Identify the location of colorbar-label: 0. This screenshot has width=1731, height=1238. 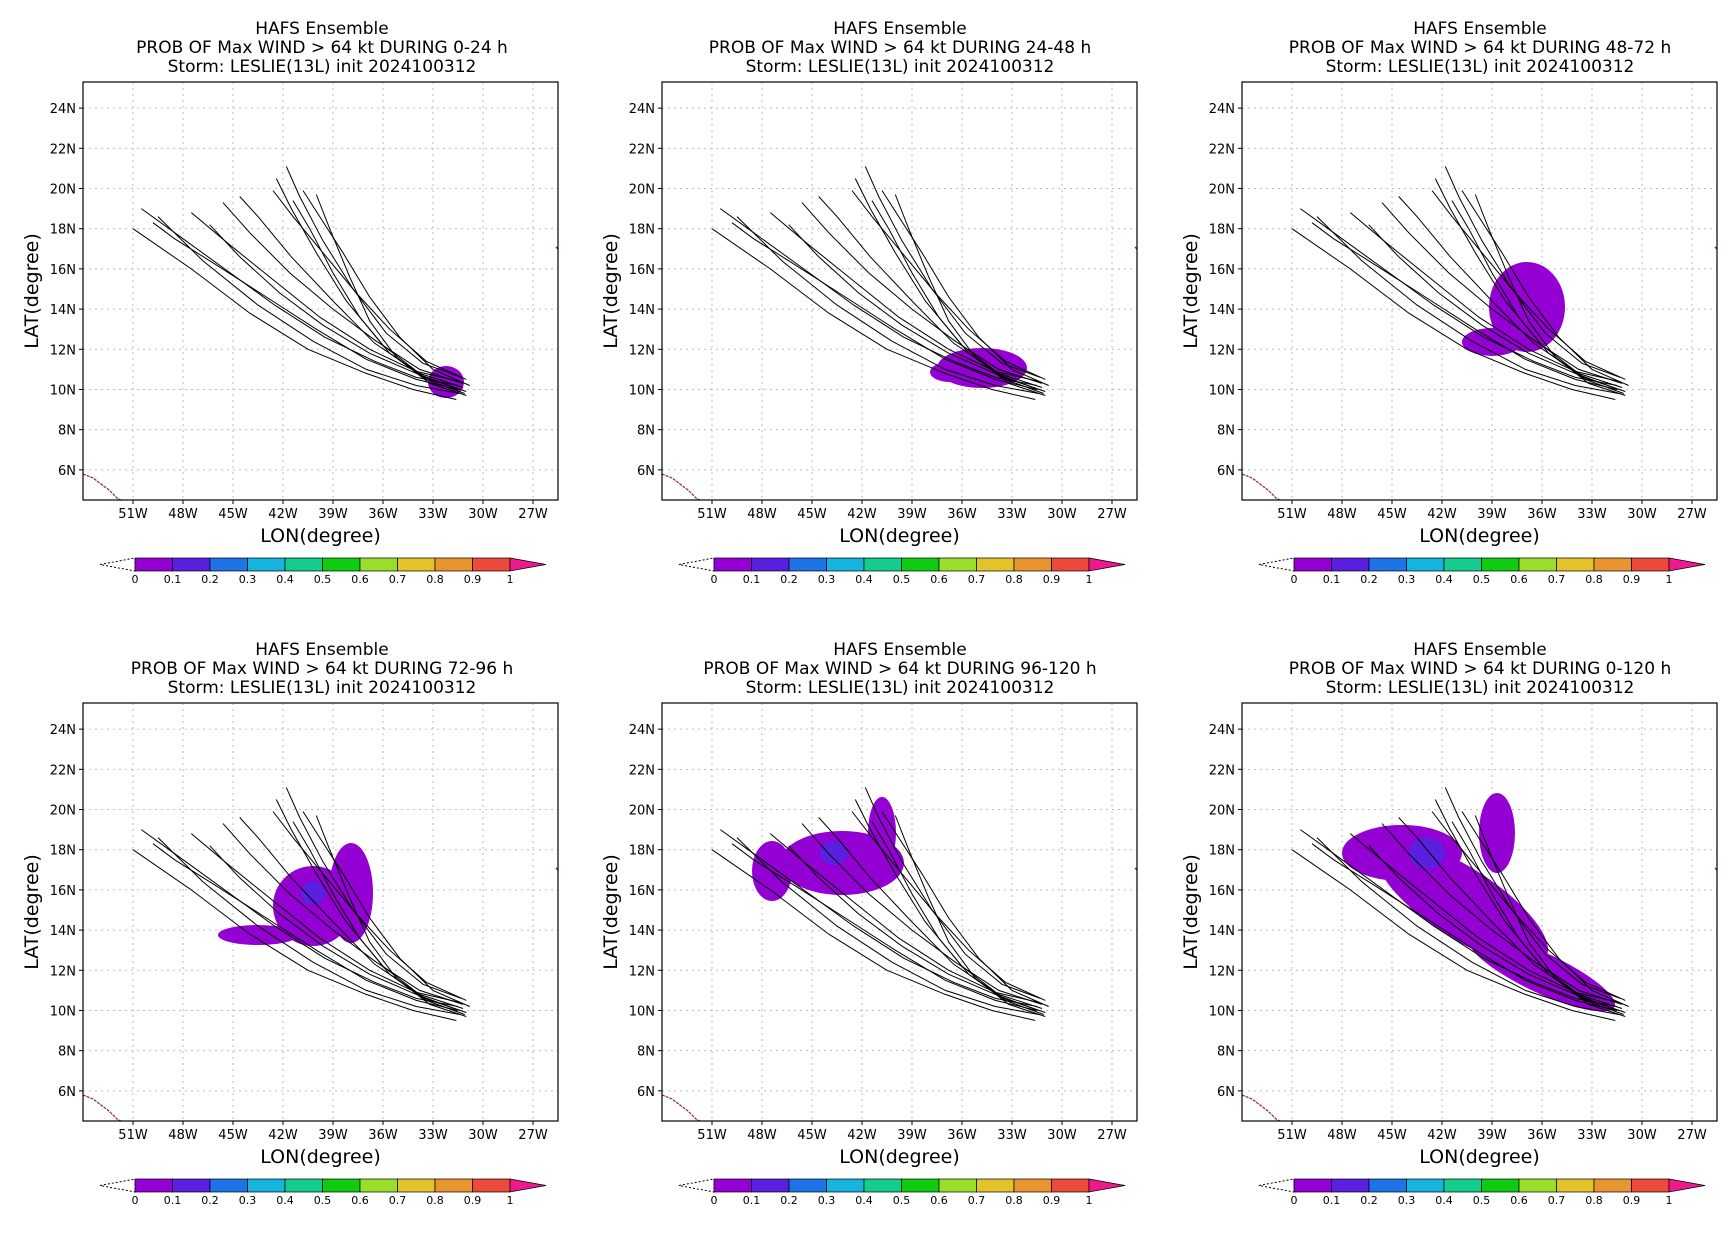
(1294, 1200).